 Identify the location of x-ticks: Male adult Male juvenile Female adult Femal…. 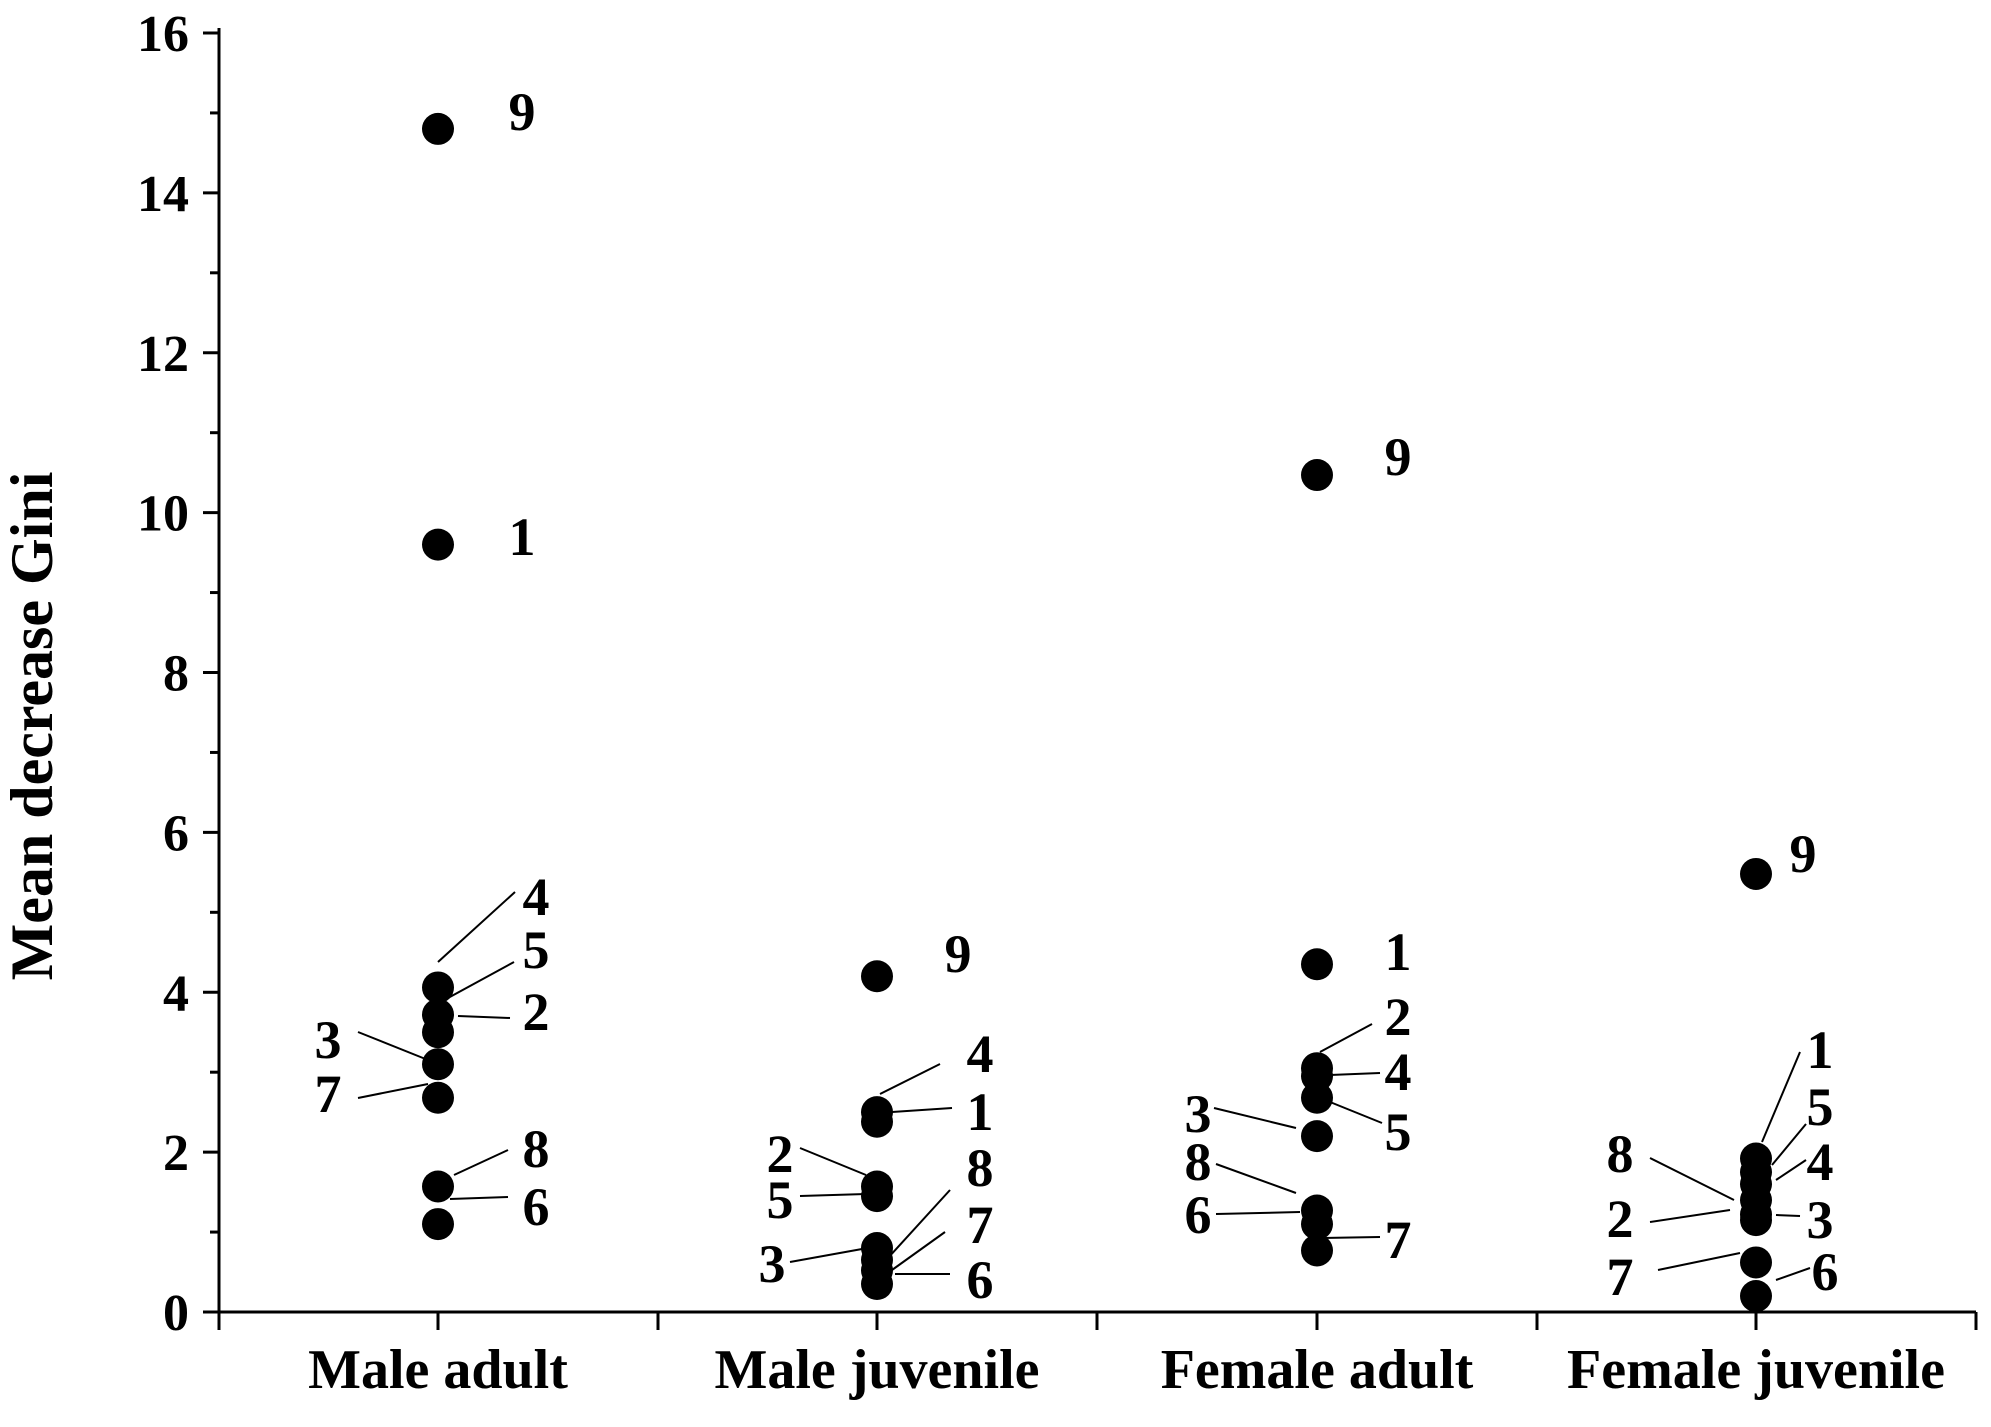
(1097, 1356).